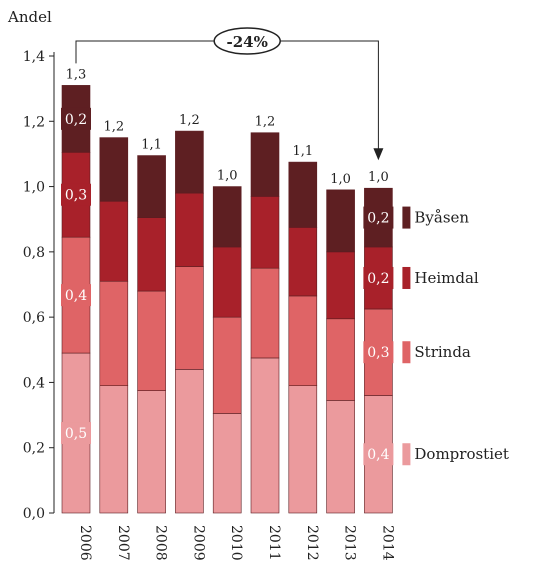 This screenshot has width=541, height=575. I want to click on legend-entry: Domprostiet, so click(461, 454).